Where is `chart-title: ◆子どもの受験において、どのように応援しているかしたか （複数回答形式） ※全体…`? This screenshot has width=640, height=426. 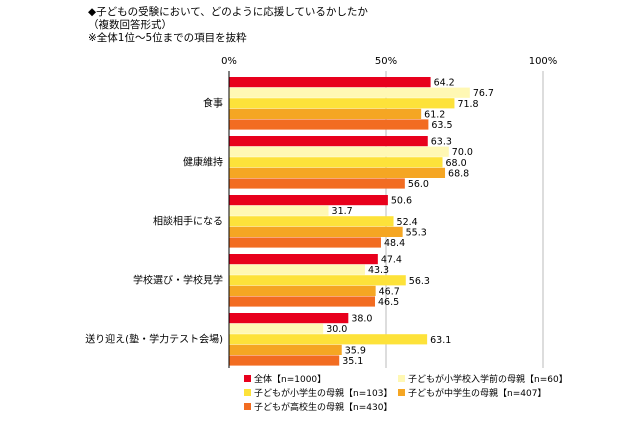 chart-title: ◆子どもの受験において、どのように応援しているかしたか （複数回答形式） ※全体… is located at coordinates (228, 25).